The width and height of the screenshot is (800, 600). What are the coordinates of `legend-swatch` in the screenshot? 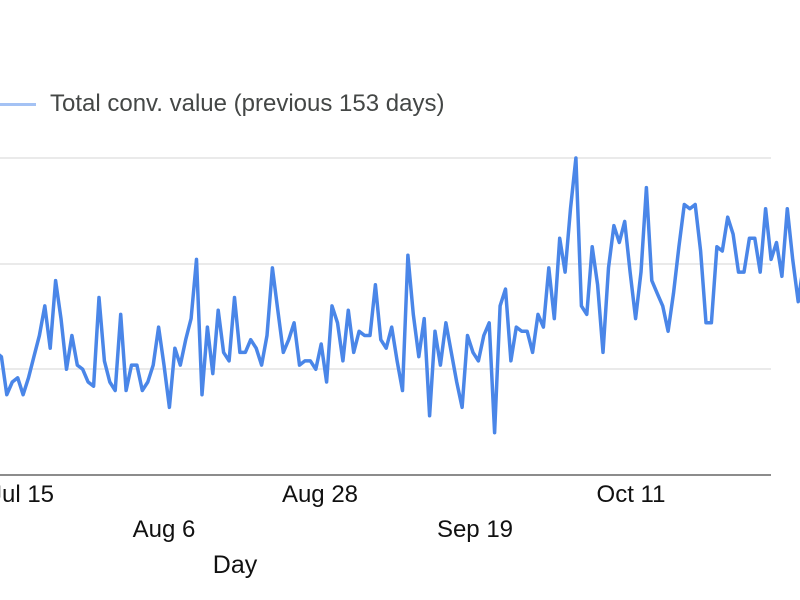 It's located at (18, 104).